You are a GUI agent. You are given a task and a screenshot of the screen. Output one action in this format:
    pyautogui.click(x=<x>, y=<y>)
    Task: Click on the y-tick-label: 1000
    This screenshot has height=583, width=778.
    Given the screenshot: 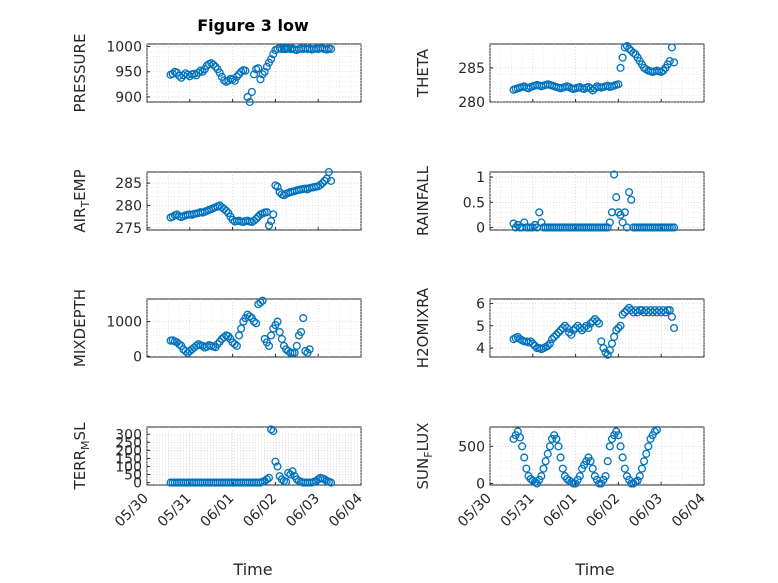 What is the action you would take?
    pyautogui.click(x=124, y=48)
    